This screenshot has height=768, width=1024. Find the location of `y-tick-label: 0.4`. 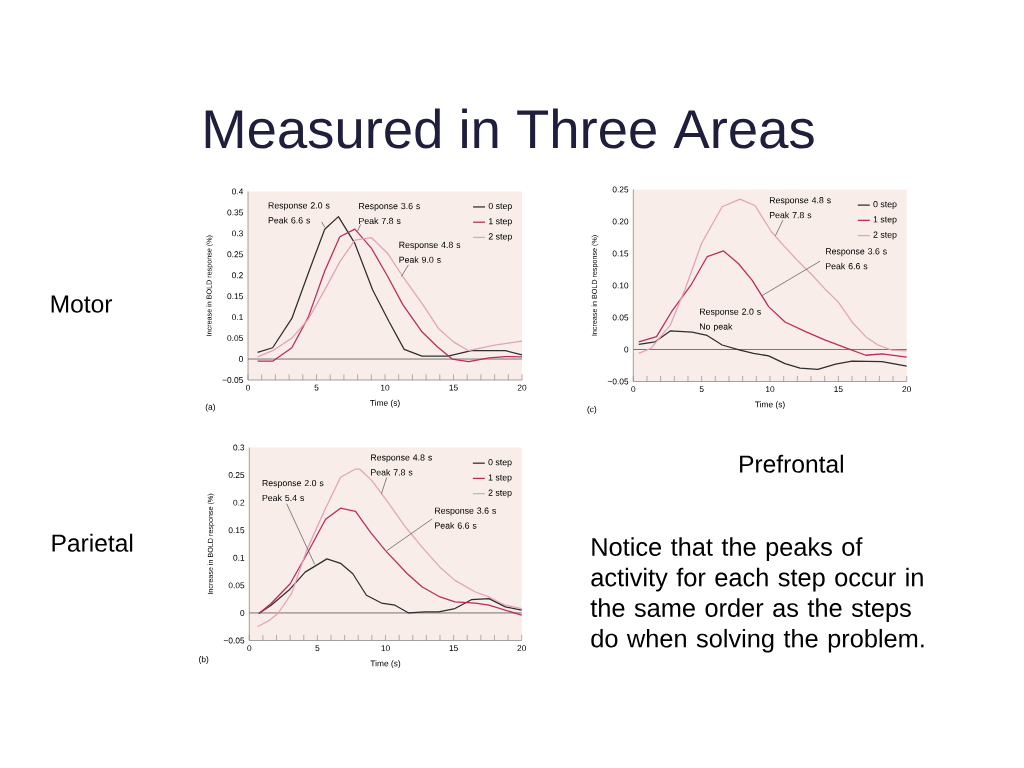

y-tick-label: 0.4 is located at coordinates (238, 191).